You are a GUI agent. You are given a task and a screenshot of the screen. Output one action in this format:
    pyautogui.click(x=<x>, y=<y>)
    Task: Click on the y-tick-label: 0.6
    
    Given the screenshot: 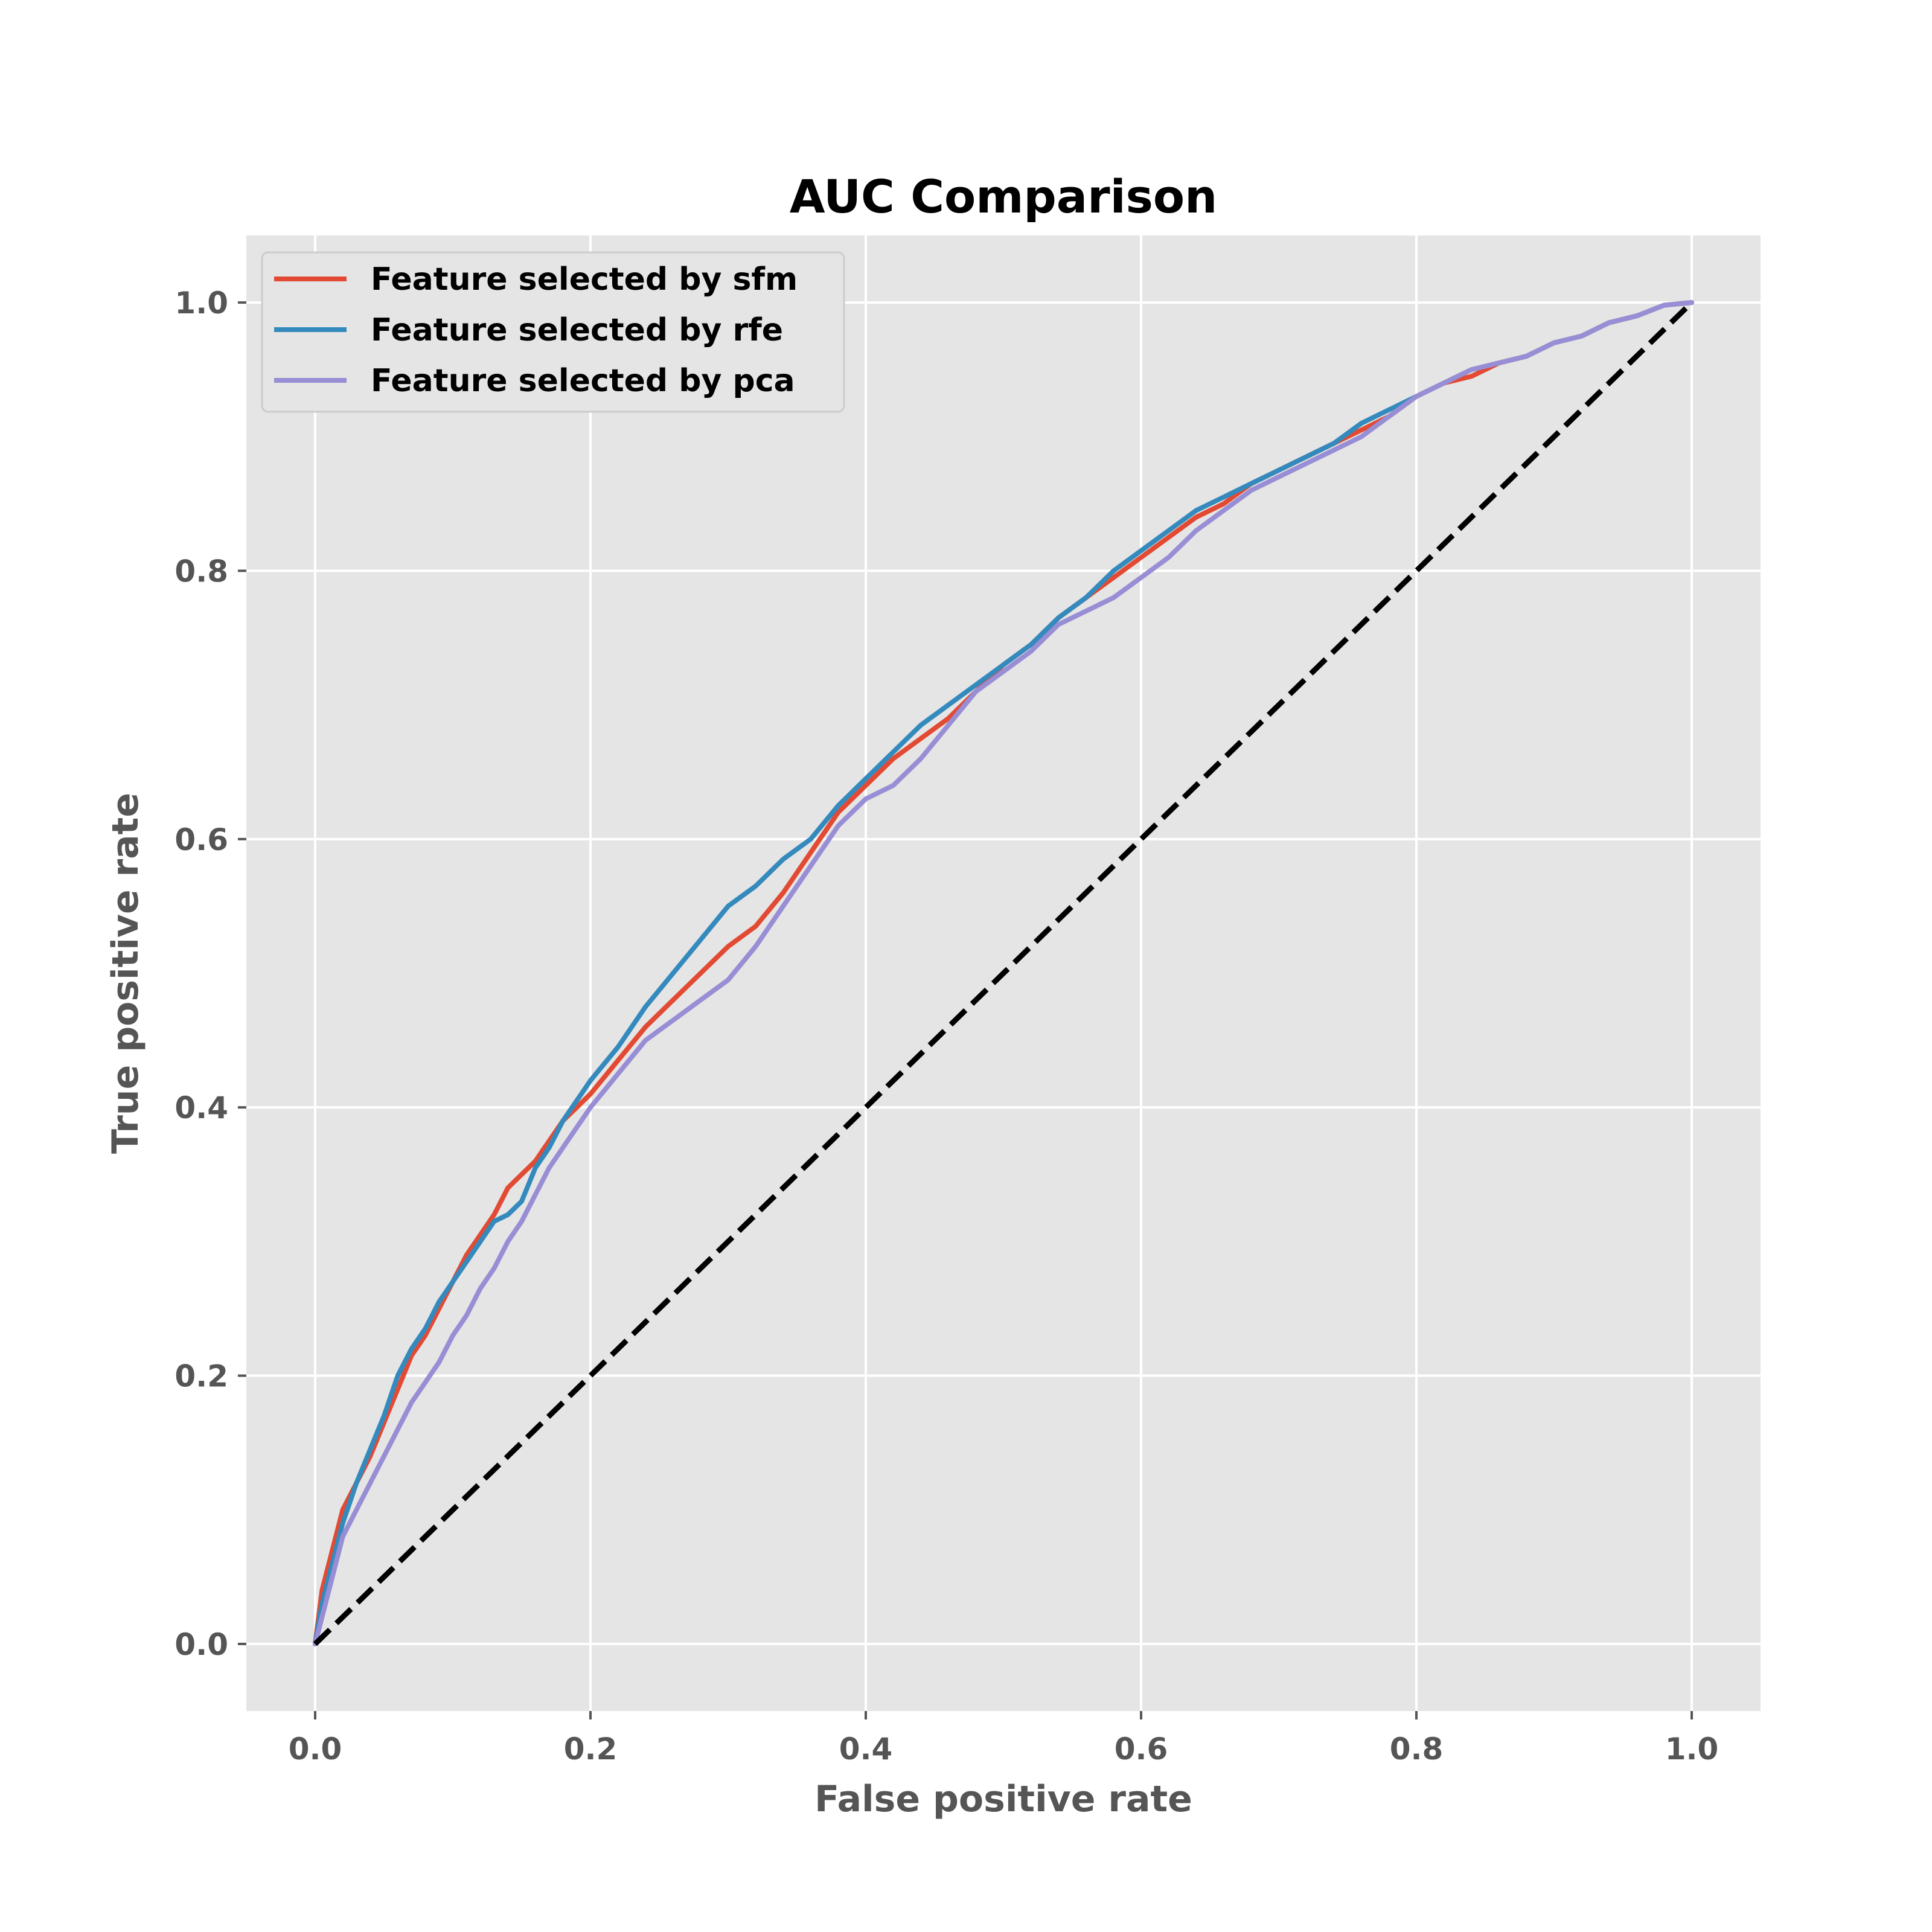 What is the action you would take?
    pyautogui.click(x=201, y=840)
    